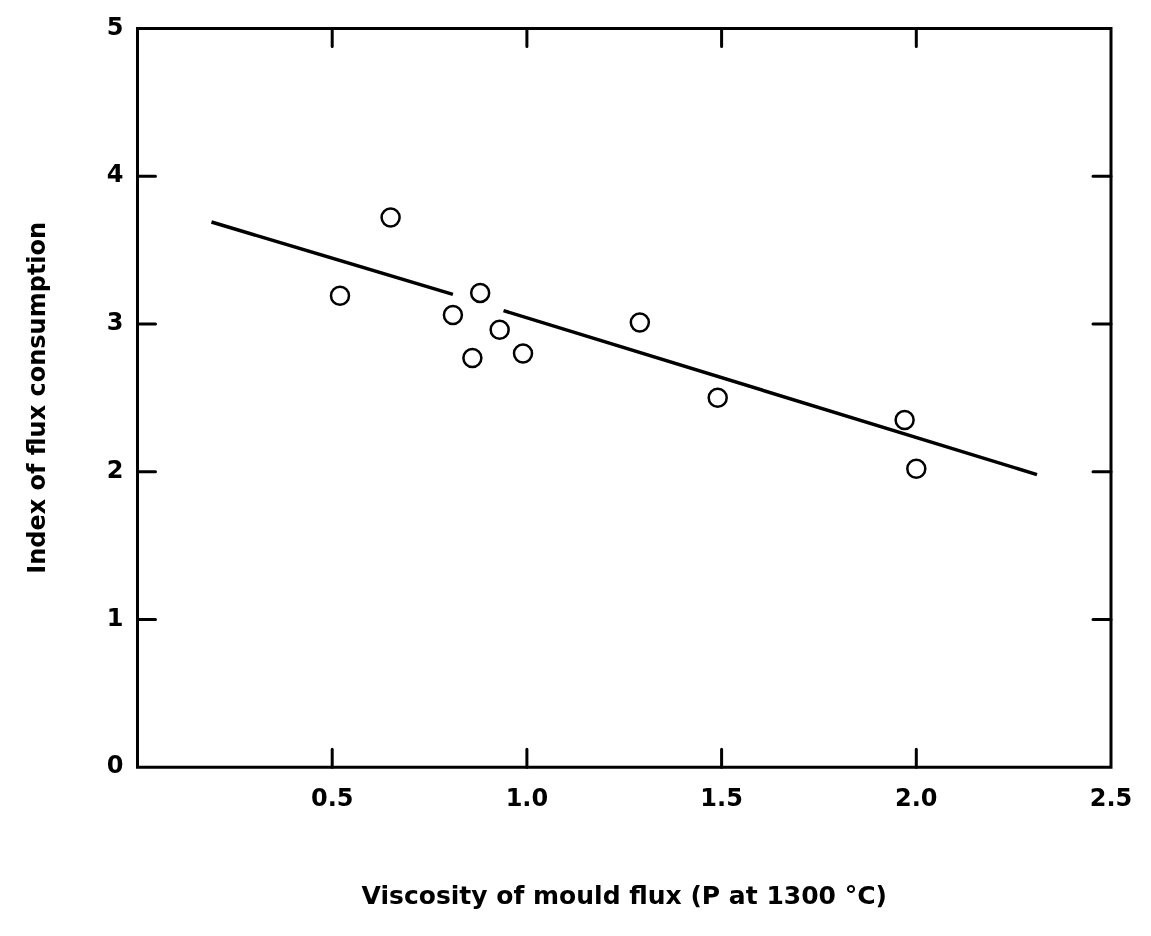 This screenshot has height=936, width=1151. Describe the element at coordinates (916, 797) in the screenshot. I see `x-tick-label: 2.0` at that location.